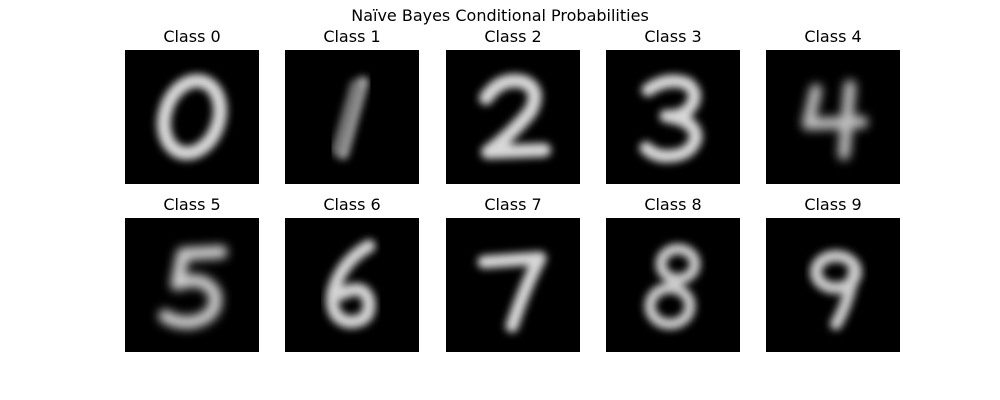  What do you see at coordinates (352, 204) in the screenshot?
I see `panel-title: Class 6` at bounding box center [352, 204].